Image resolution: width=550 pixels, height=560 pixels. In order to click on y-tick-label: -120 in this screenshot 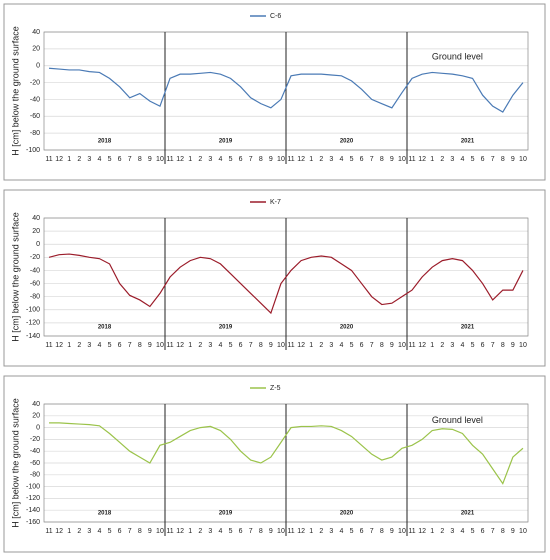, I will do `click(33, 323)`.